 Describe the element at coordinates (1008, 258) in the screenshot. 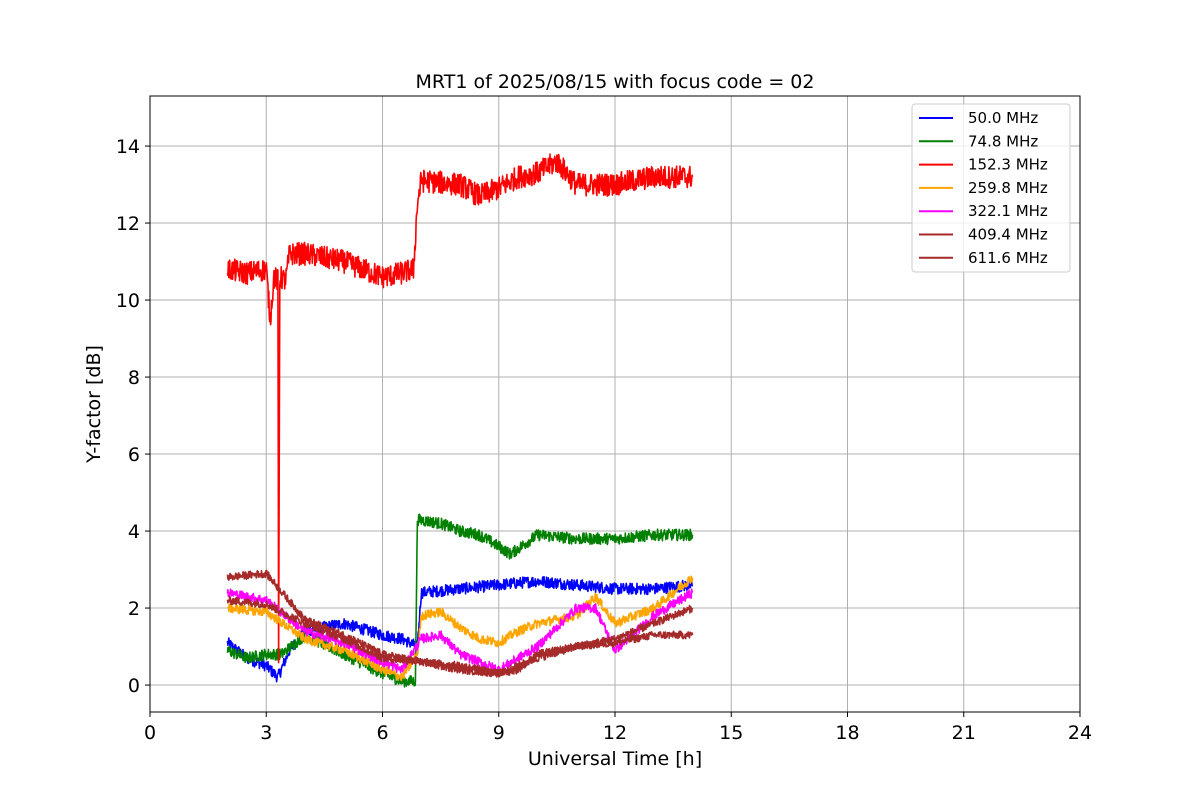

I see `legend-entry: 611.6 MHz` at that location.